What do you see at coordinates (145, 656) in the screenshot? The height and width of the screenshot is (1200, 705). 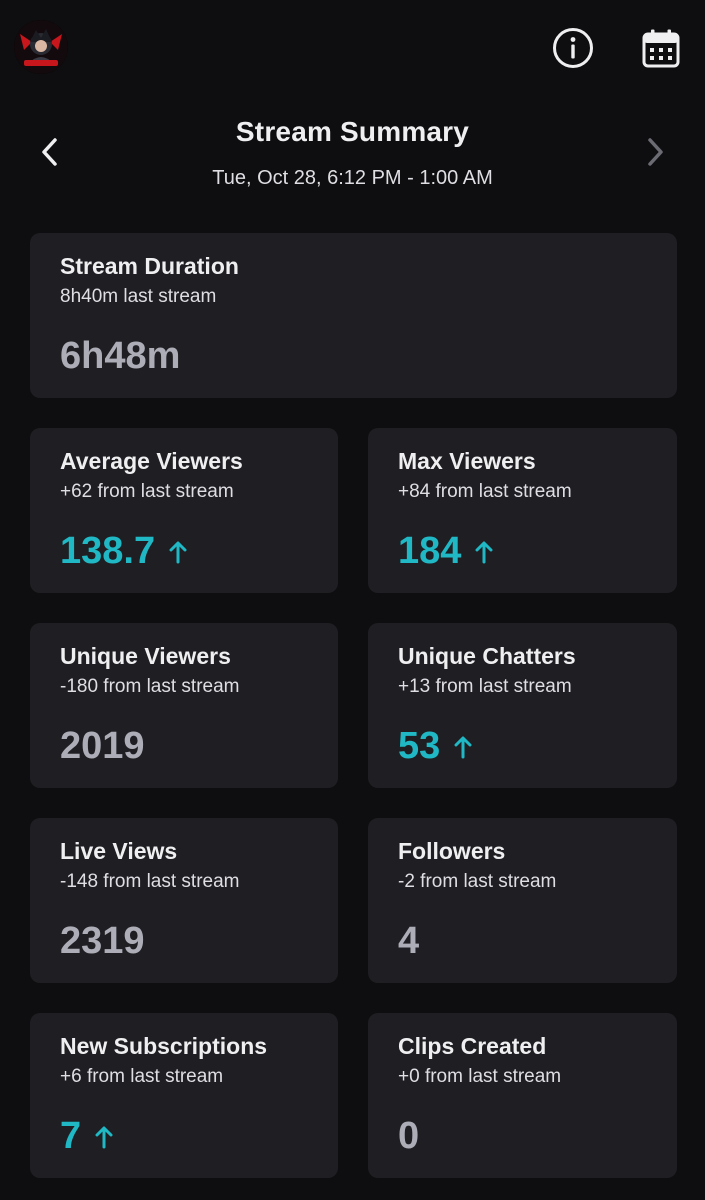 I see `stat-title: Unique Viewers` at bounding box center [145, 656].